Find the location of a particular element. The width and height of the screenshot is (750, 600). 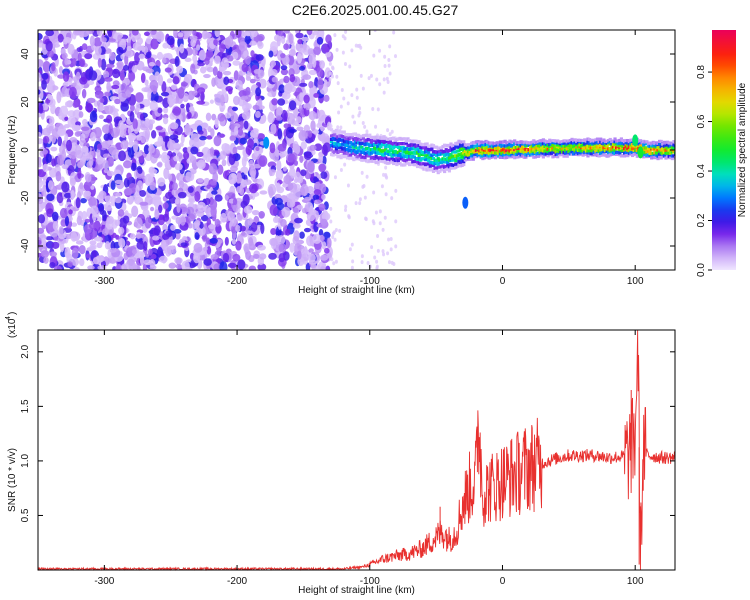

x-tick-label: -300 is located at coordinates (104, 581).